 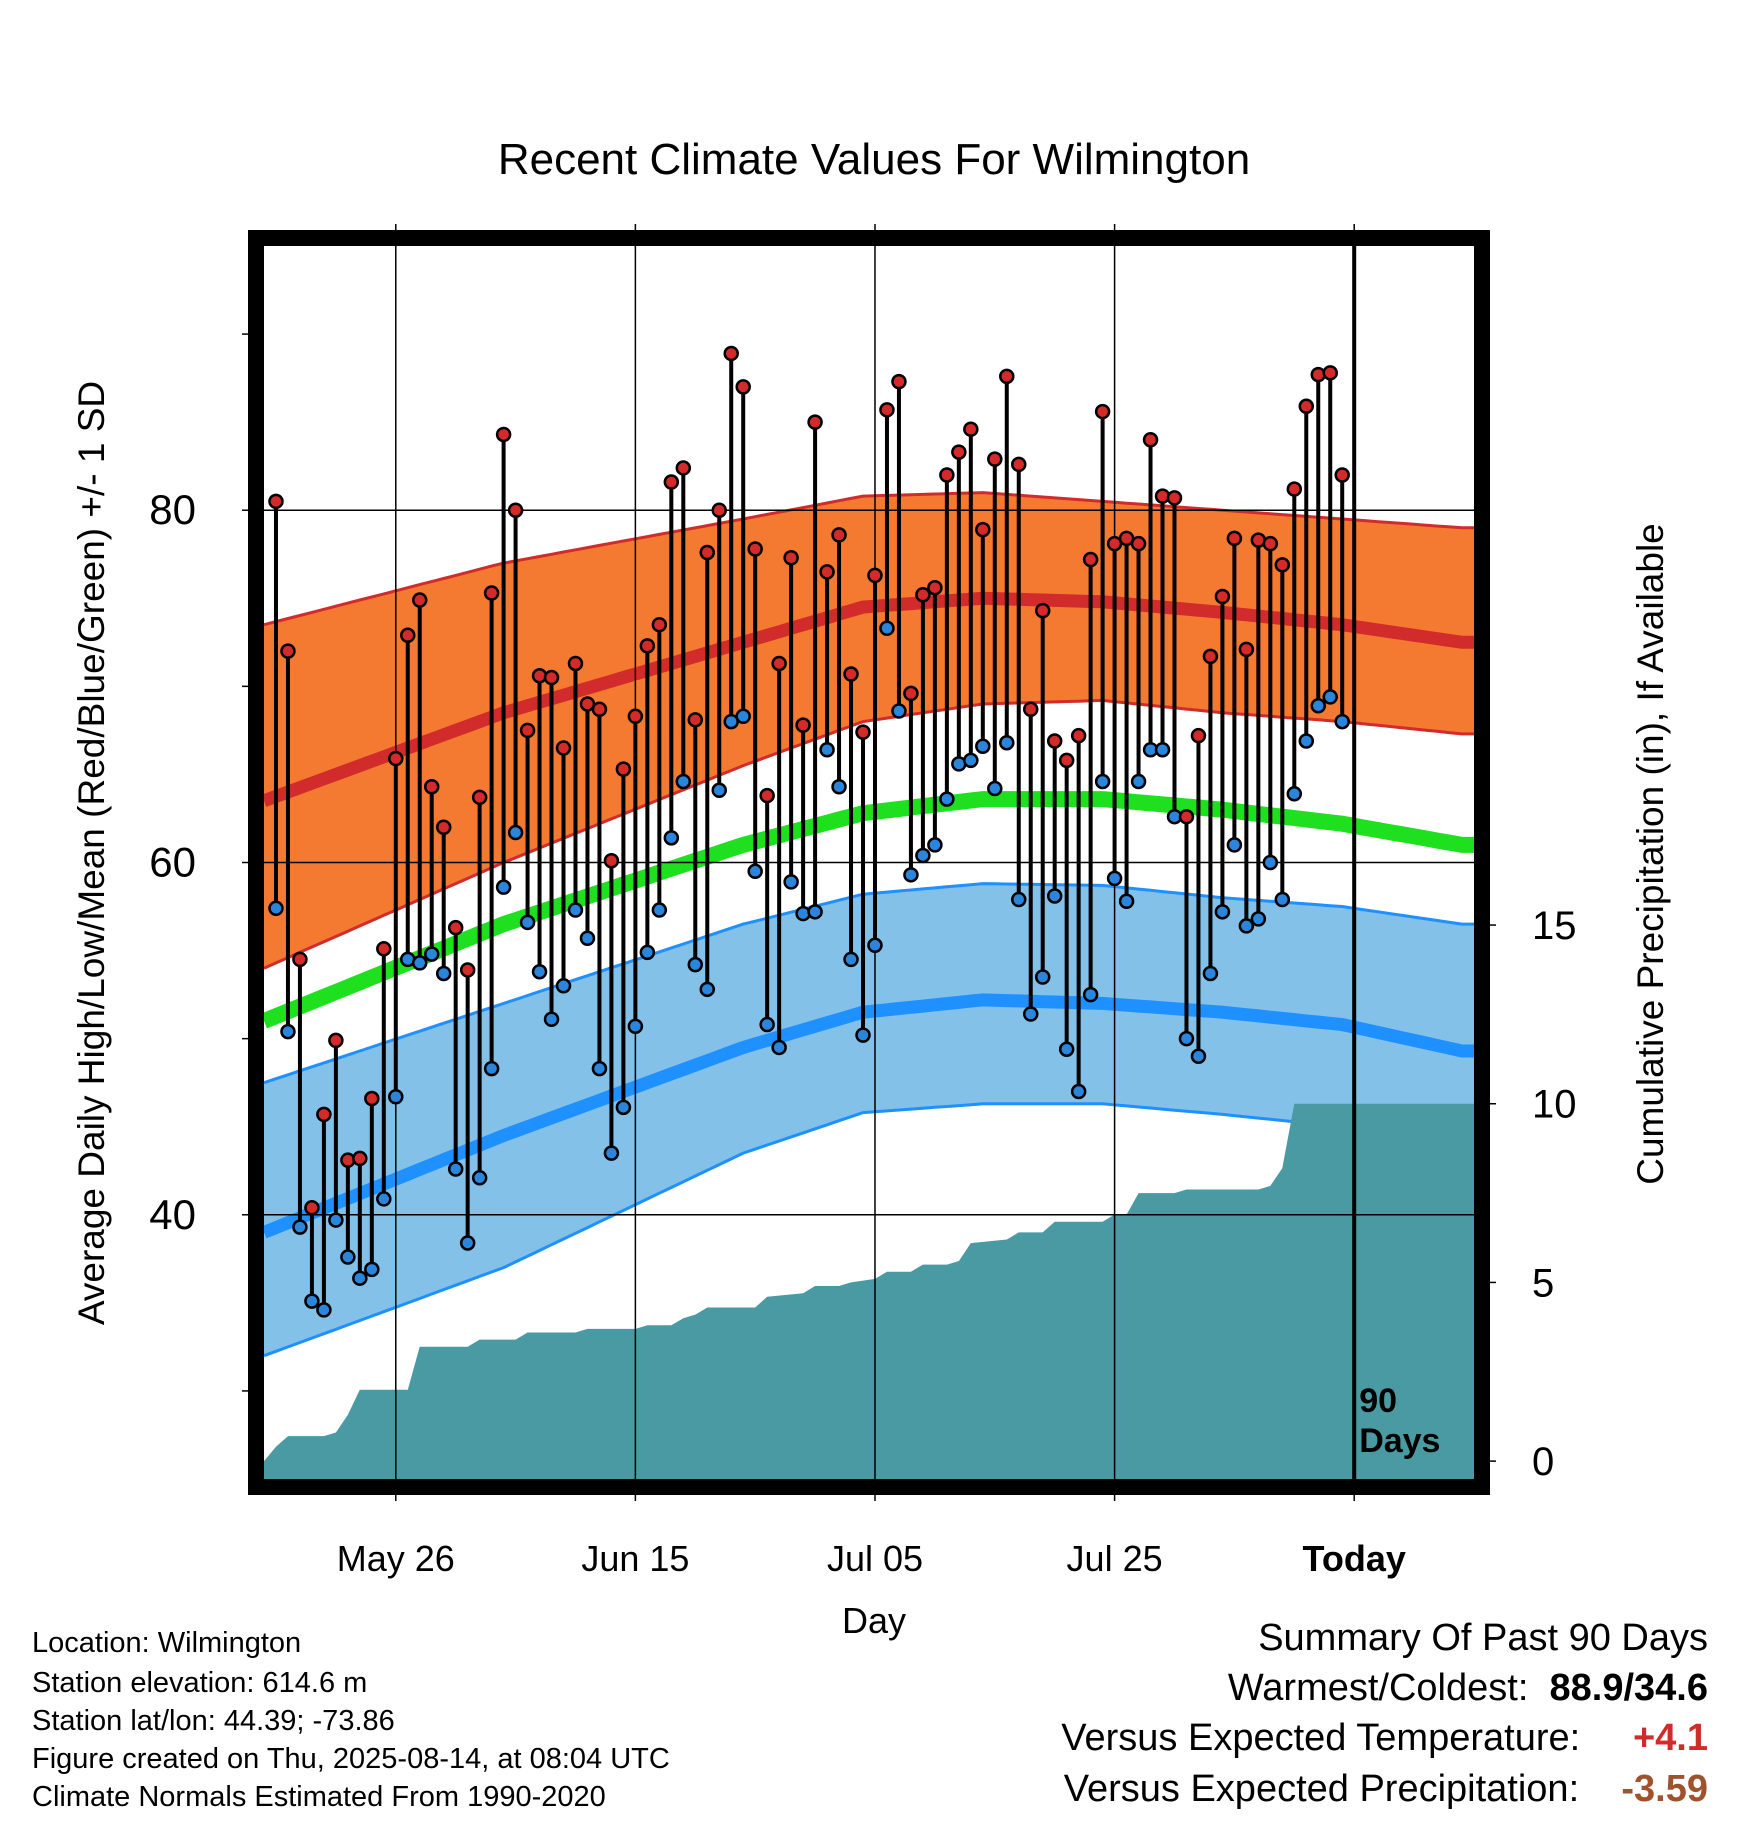 What do you see at coordinates (396, 1558) in the screenshot?
I see `x-tick-label: May 26` at bounding box center [396, 1558].